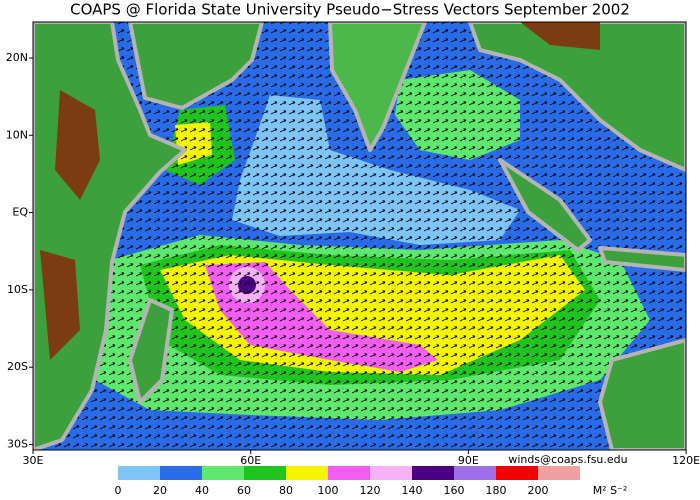 Image resolution: width=700 pixels, height=500 pixels. What do you see at coordinates (17, 134) in the screenshot?
I see `lat-label: 10N` at bounding box center [17, 134].